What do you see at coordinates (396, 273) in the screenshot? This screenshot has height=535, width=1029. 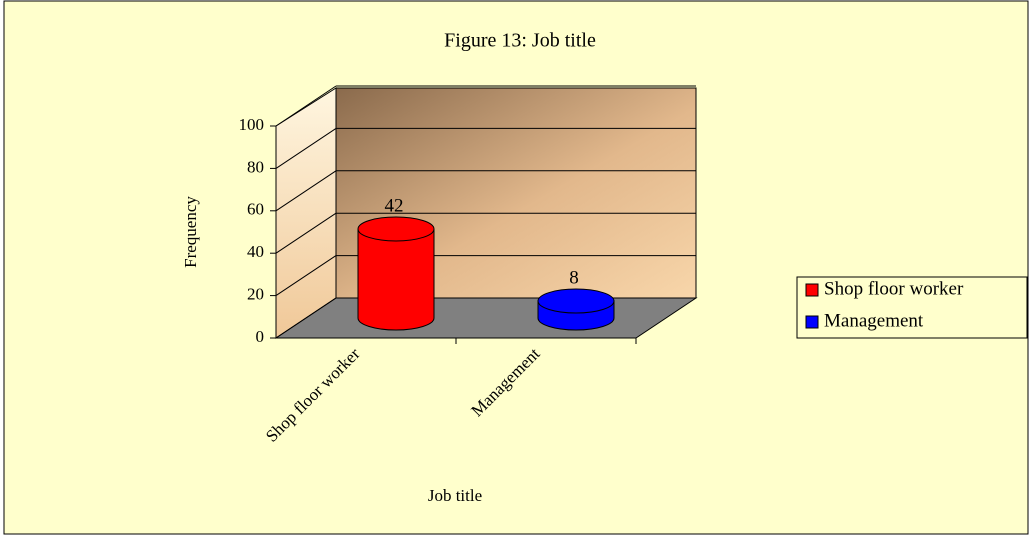 I see `bar` at bounding box center [396, 273].